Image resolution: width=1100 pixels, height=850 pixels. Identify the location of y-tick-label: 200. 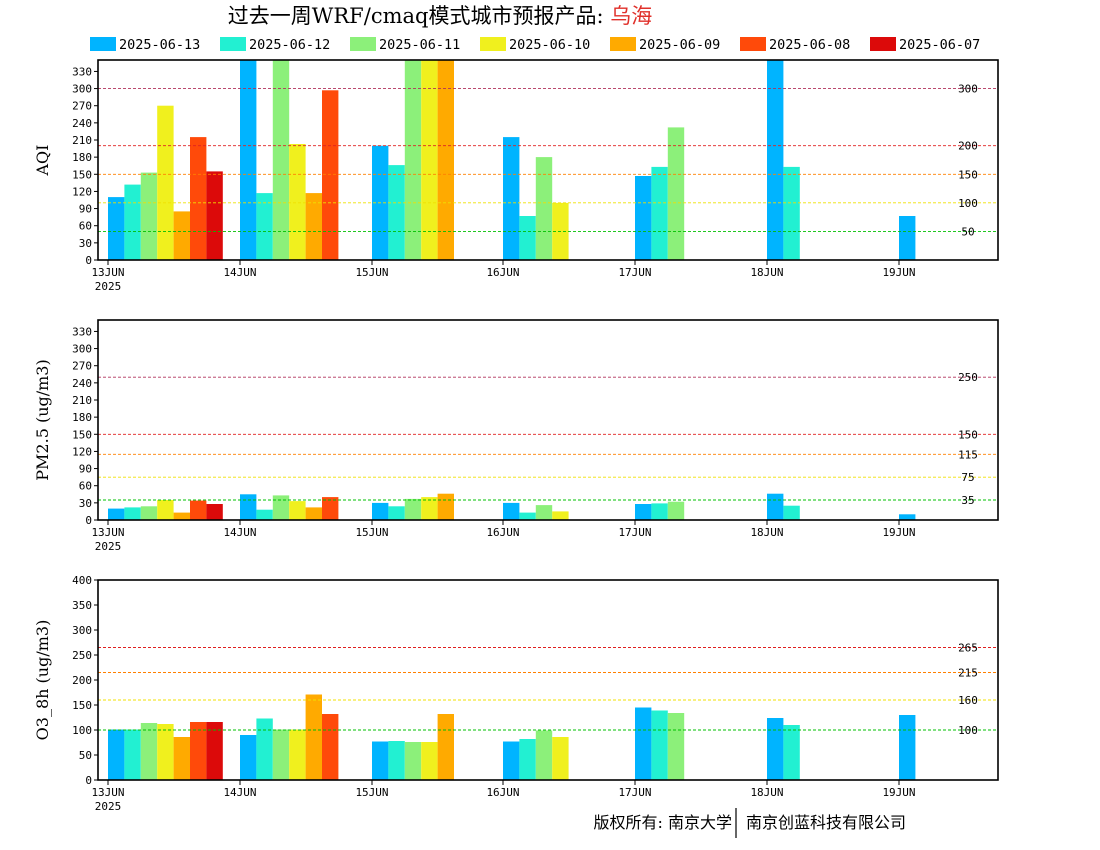
(82, 680).